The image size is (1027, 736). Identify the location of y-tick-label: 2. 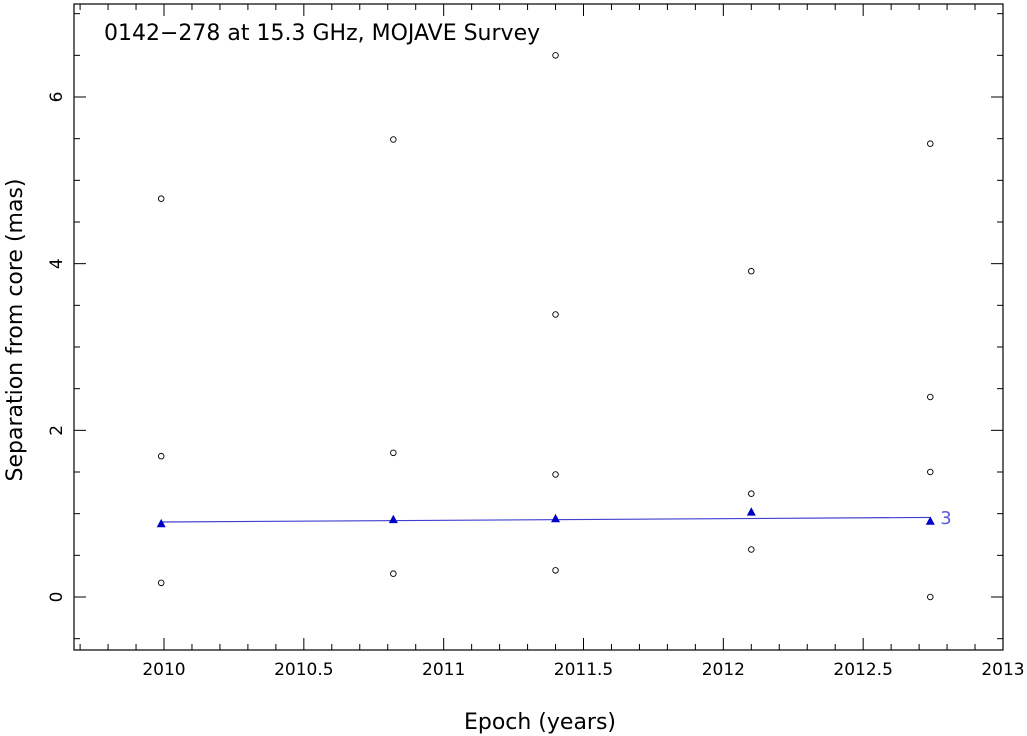
(57, 430).